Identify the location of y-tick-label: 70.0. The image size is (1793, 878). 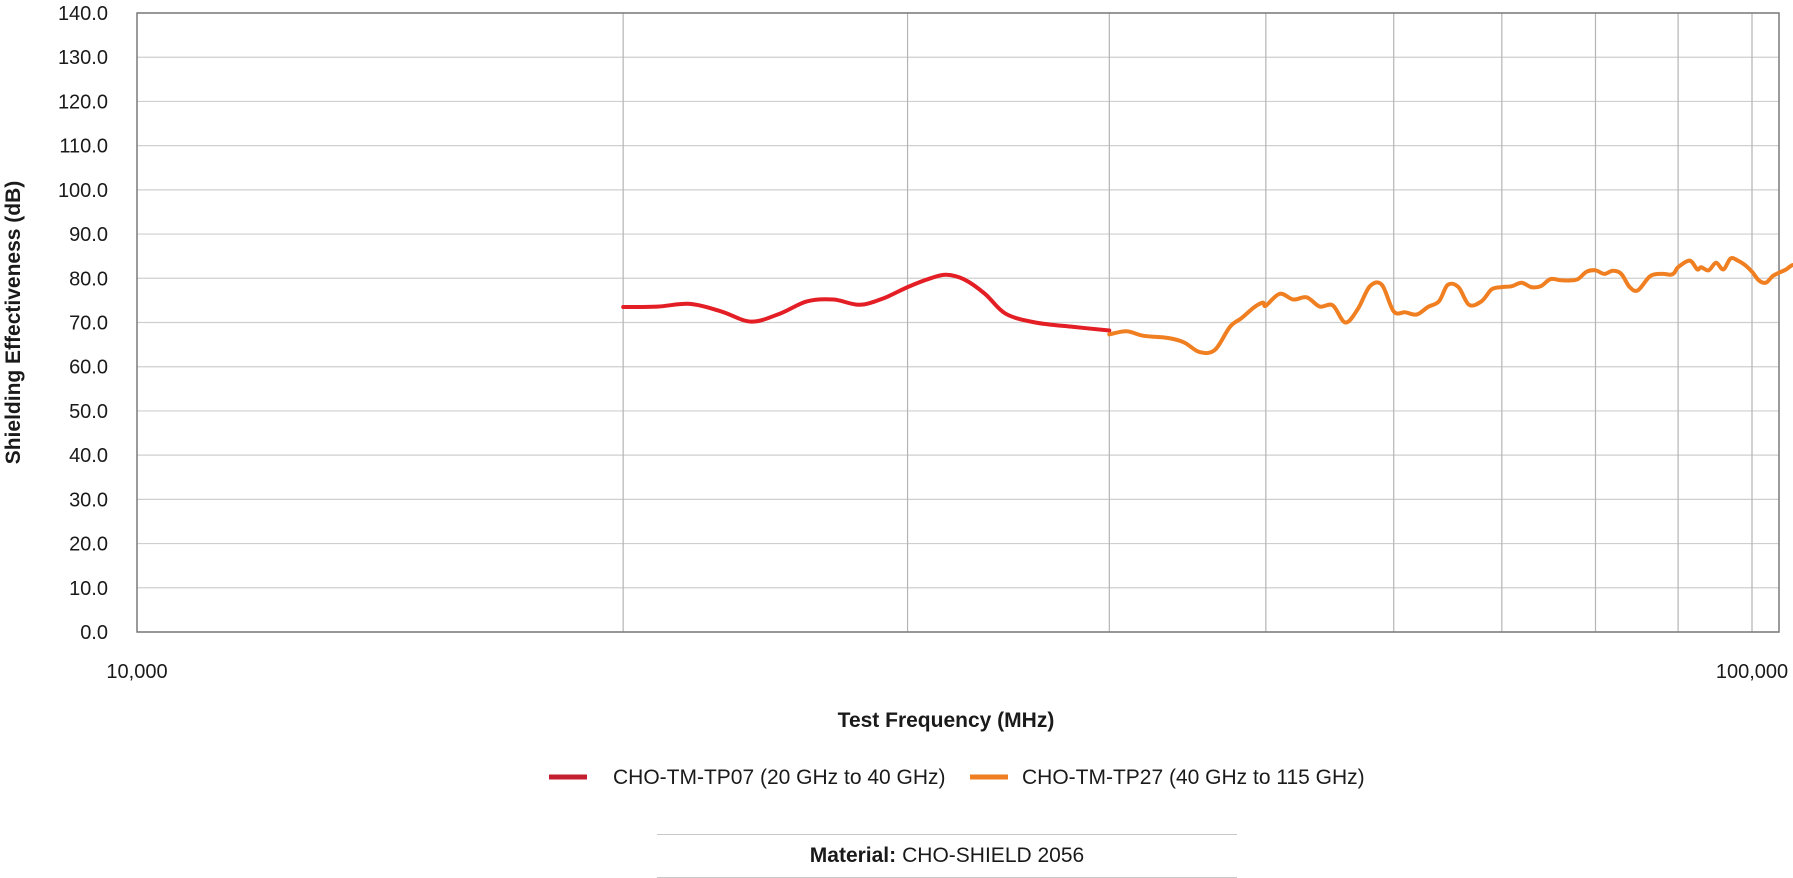
(88, 324).